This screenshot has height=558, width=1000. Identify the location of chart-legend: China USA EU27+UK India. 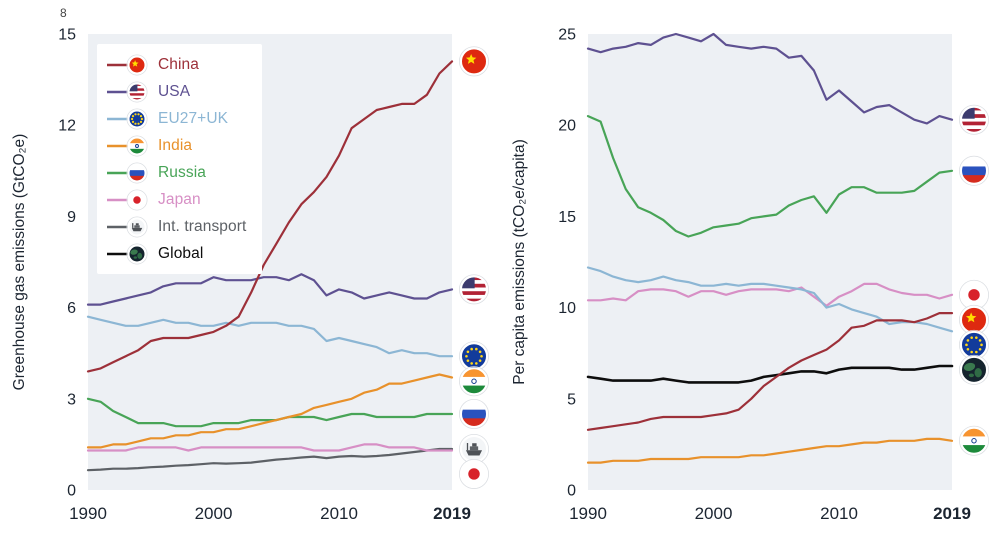
(180, 159).